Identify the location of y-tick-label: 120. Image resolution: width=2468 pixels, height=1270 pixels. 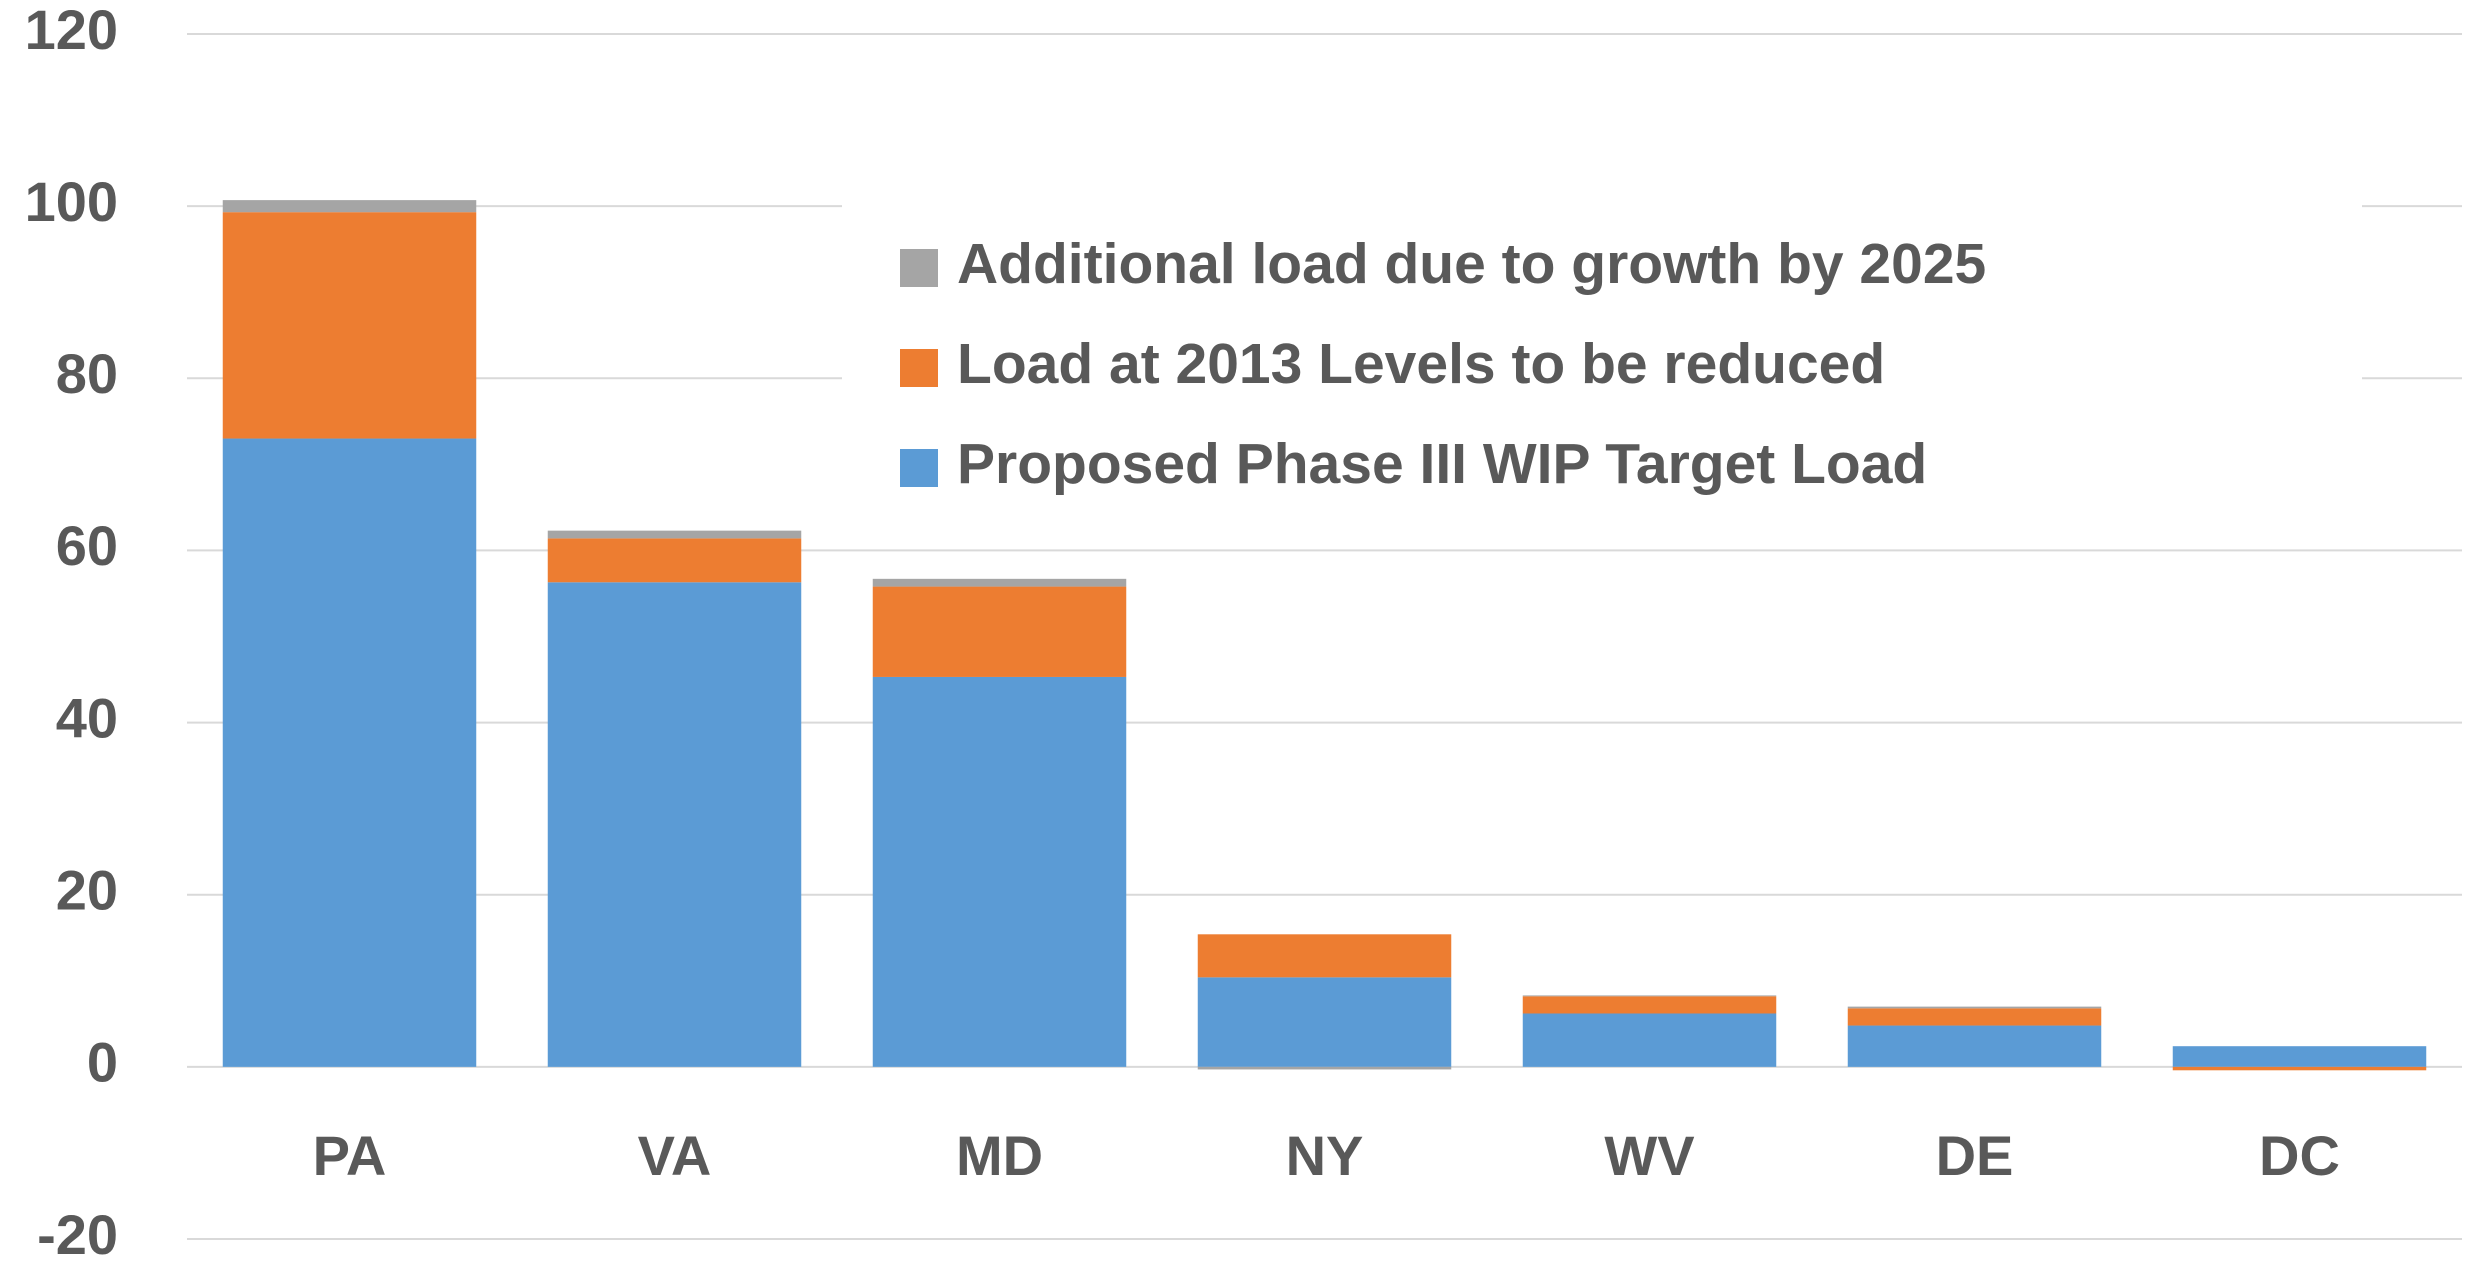
(71, 30).